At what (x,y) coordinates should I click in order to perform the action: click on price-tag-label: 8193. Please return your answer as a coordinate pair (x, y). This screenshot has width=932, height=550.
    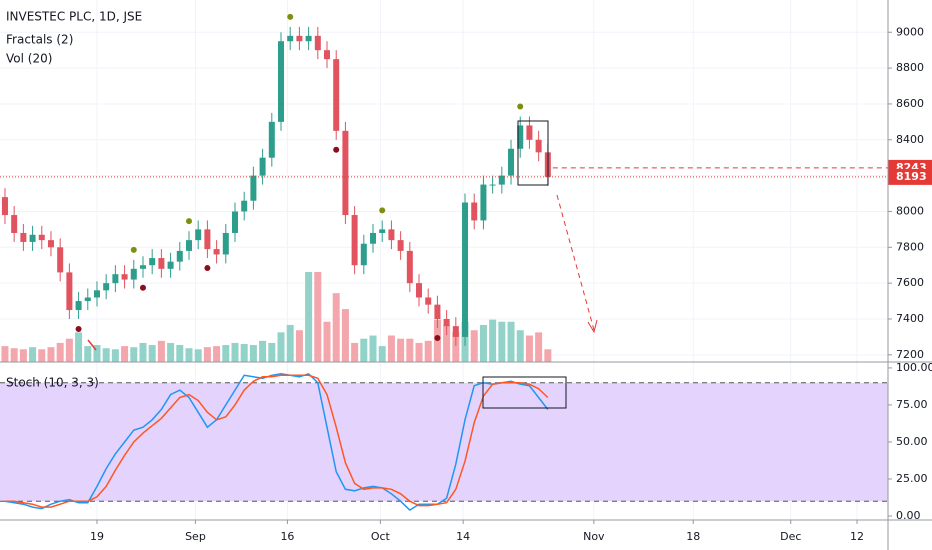
    Looking at the image, I should click on (911, 176).